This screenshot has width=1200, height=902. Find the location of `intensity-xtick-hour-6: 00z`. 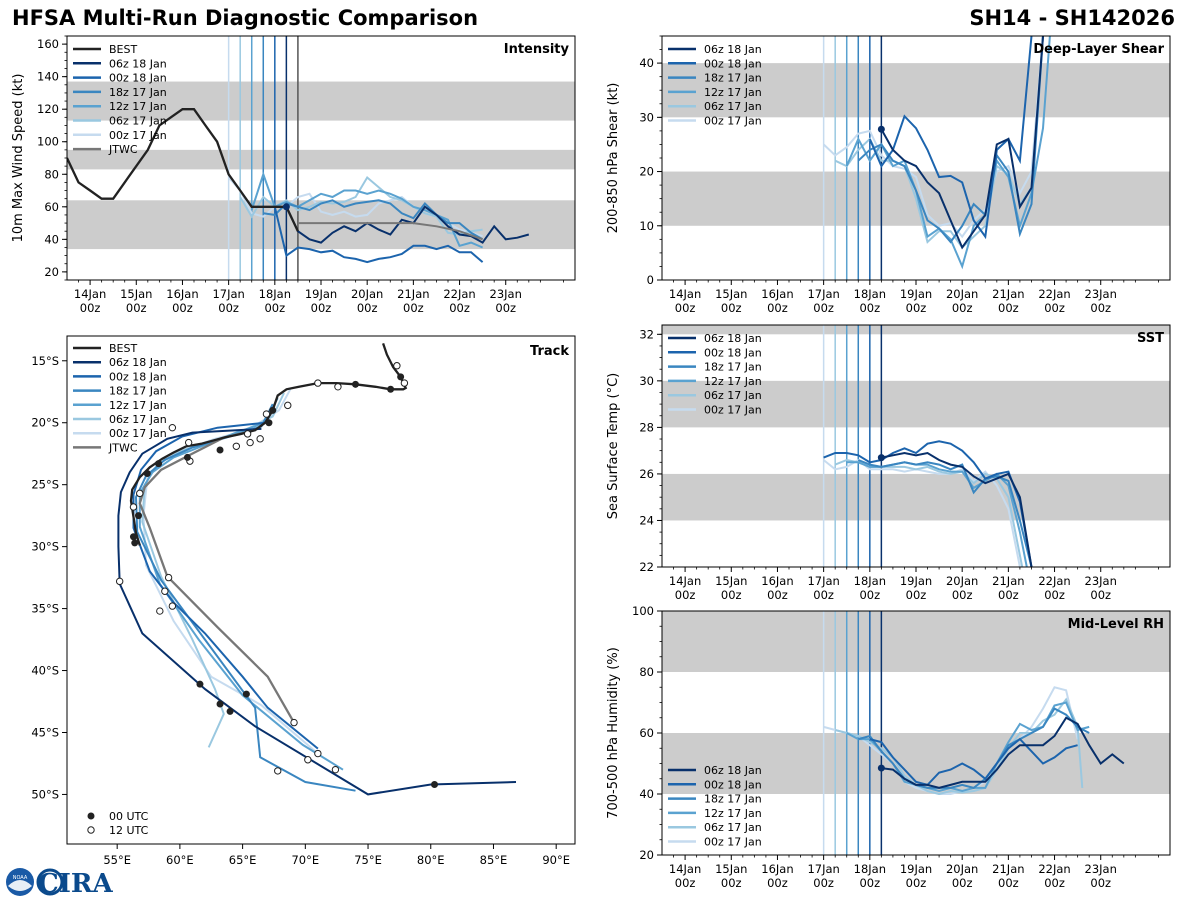

intensity-xtick-hour-6: 00z is located at coordinates (367, 308).